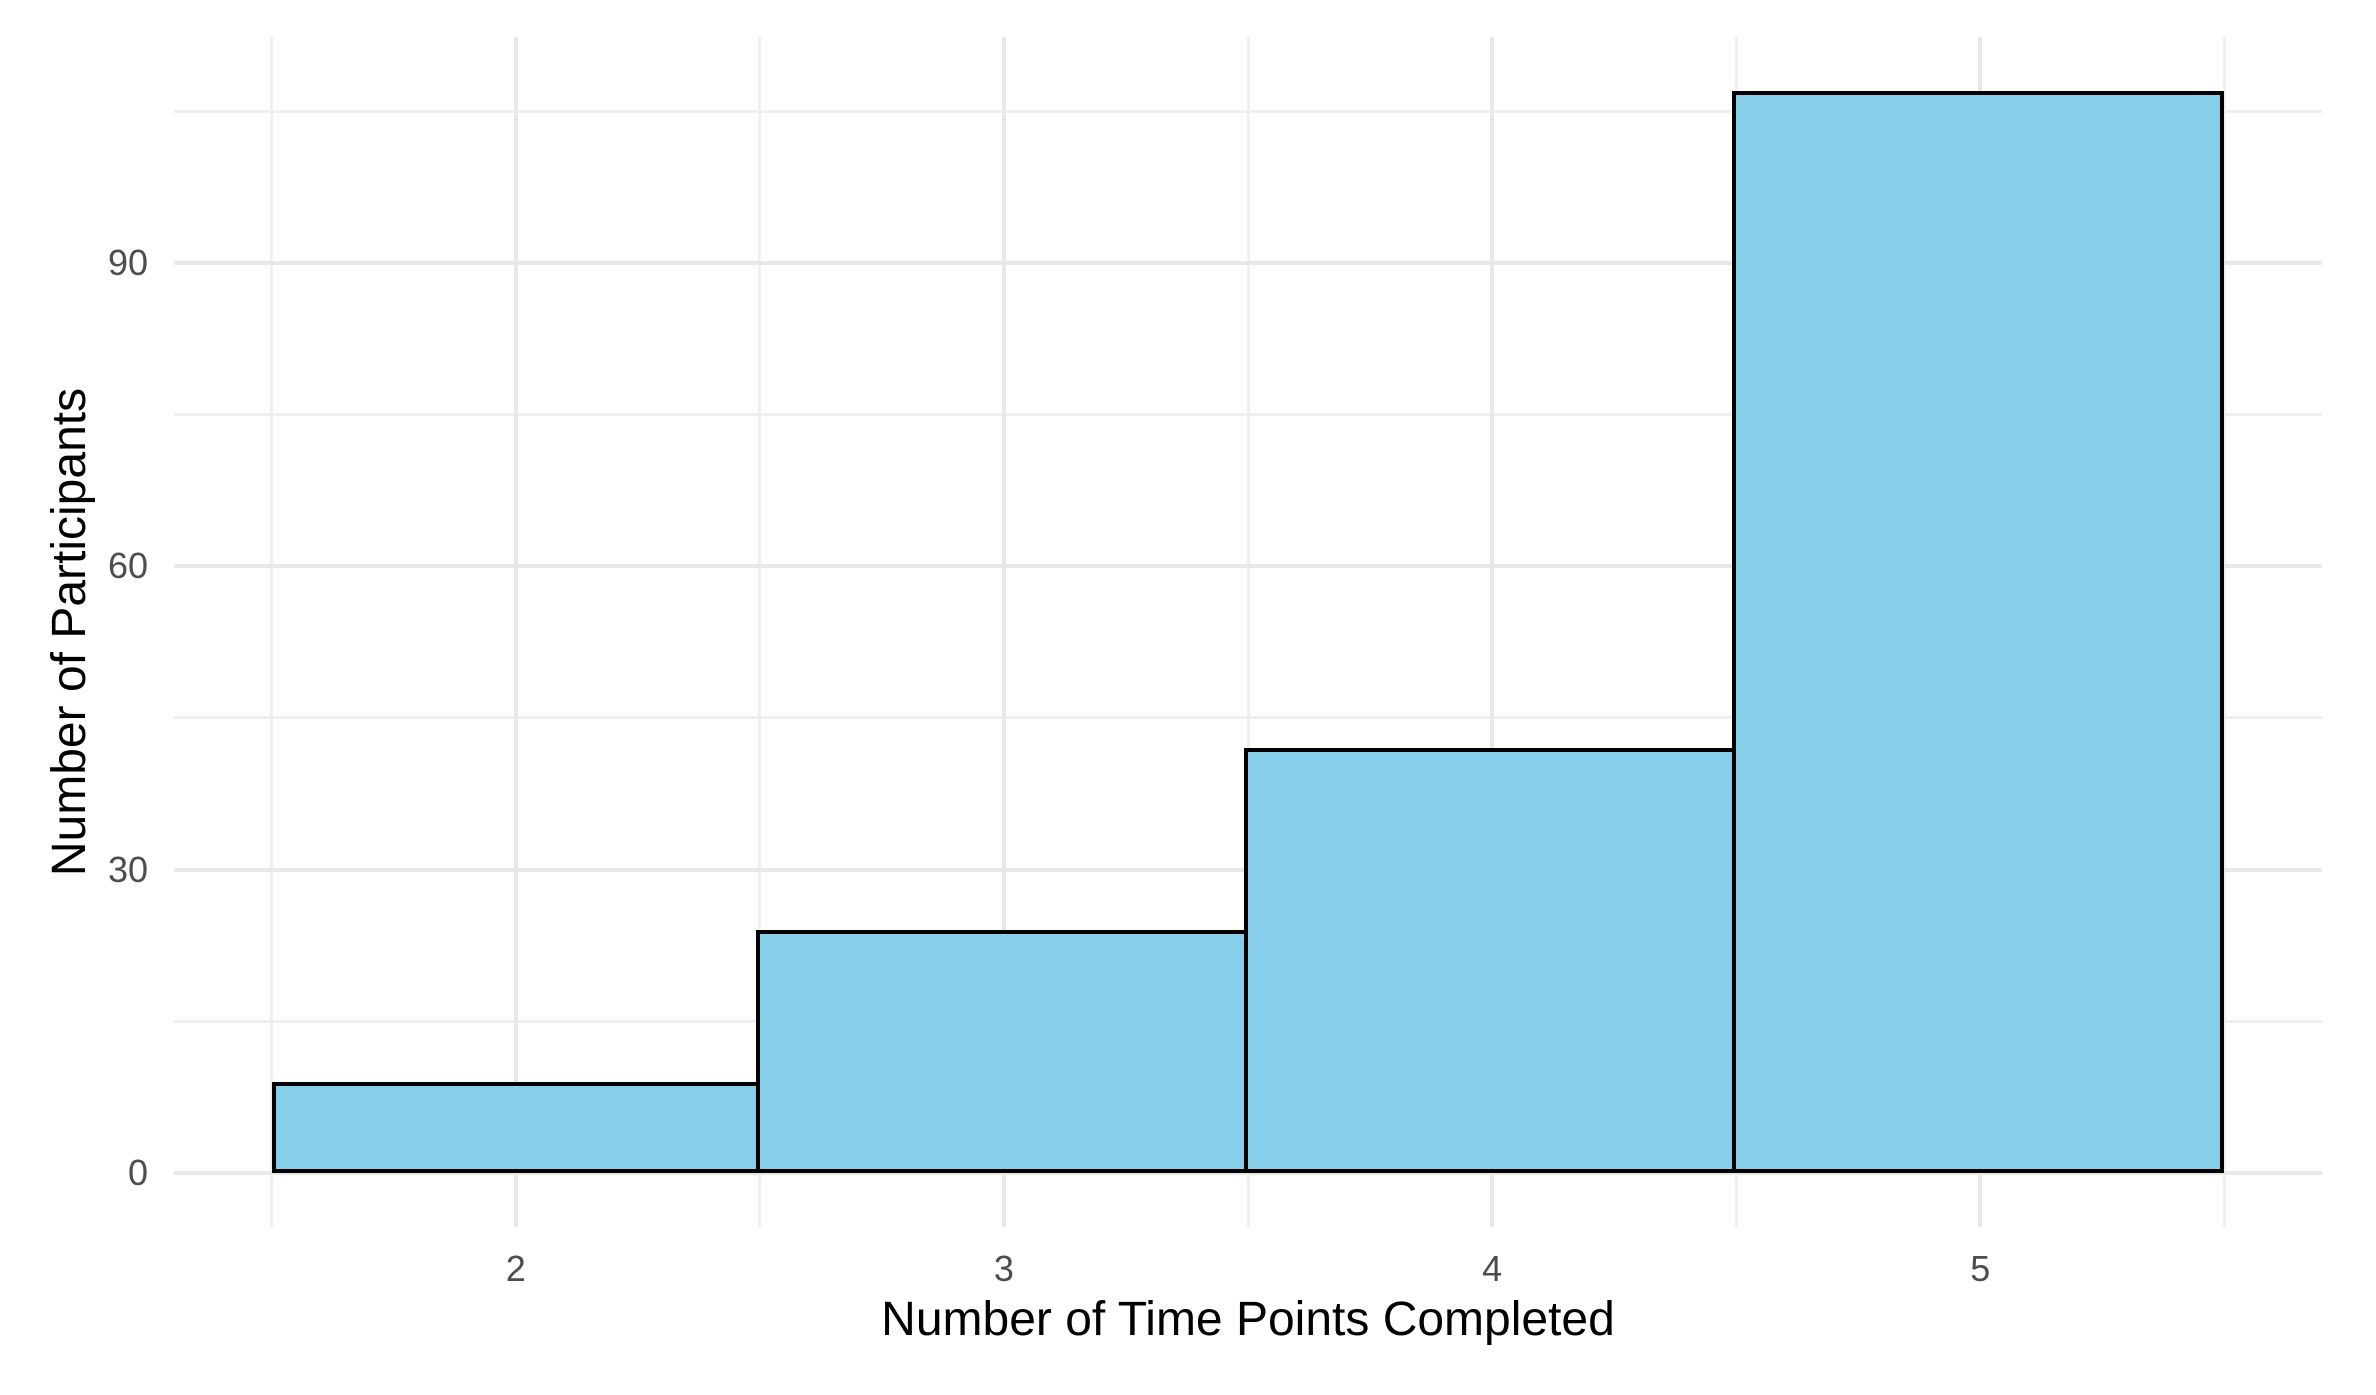 The image size is (2376, 1395). I want to click on x-tick-label: 2, so click(515, 1268).